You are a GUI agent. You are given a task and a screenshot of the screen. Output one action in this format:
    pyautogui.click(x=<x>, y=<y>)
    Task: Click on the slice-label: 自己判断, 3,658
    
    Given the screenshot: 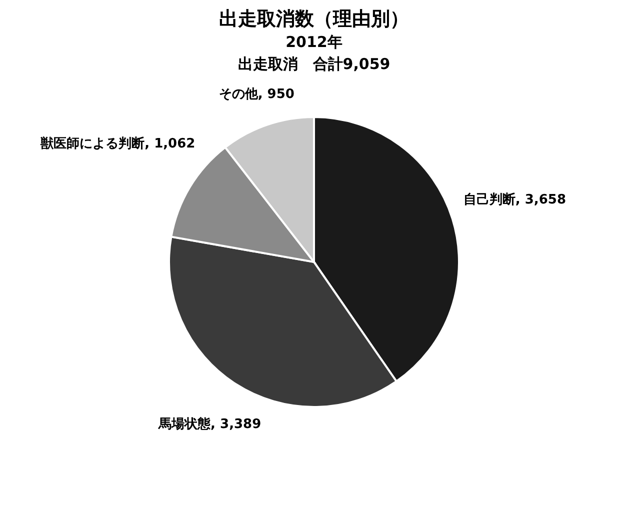 What is the action you would take?
    pyautogui.click(x=514, y=200)
    